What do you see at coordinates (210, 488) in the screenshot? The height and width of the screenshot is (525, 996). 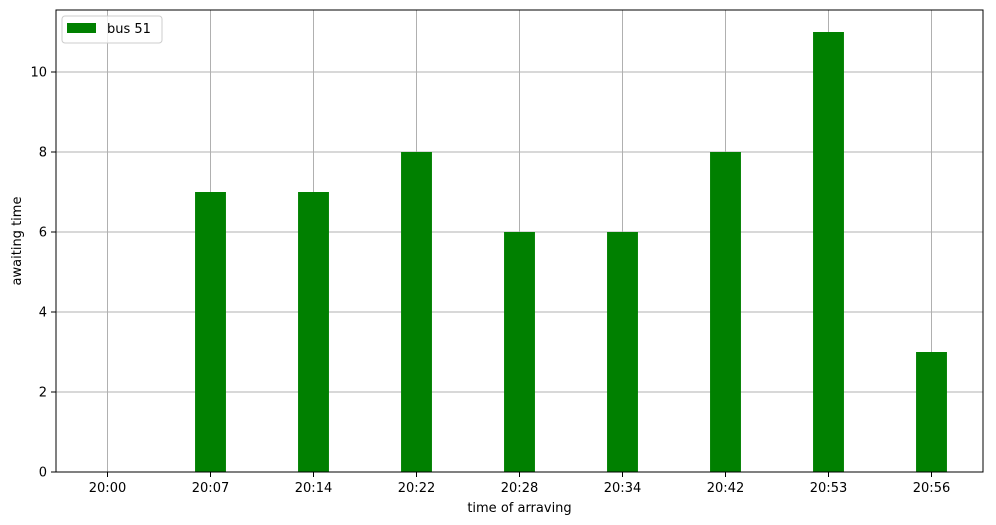 I see `x-tick-label: 20:07` at bounding box center [210, 488].